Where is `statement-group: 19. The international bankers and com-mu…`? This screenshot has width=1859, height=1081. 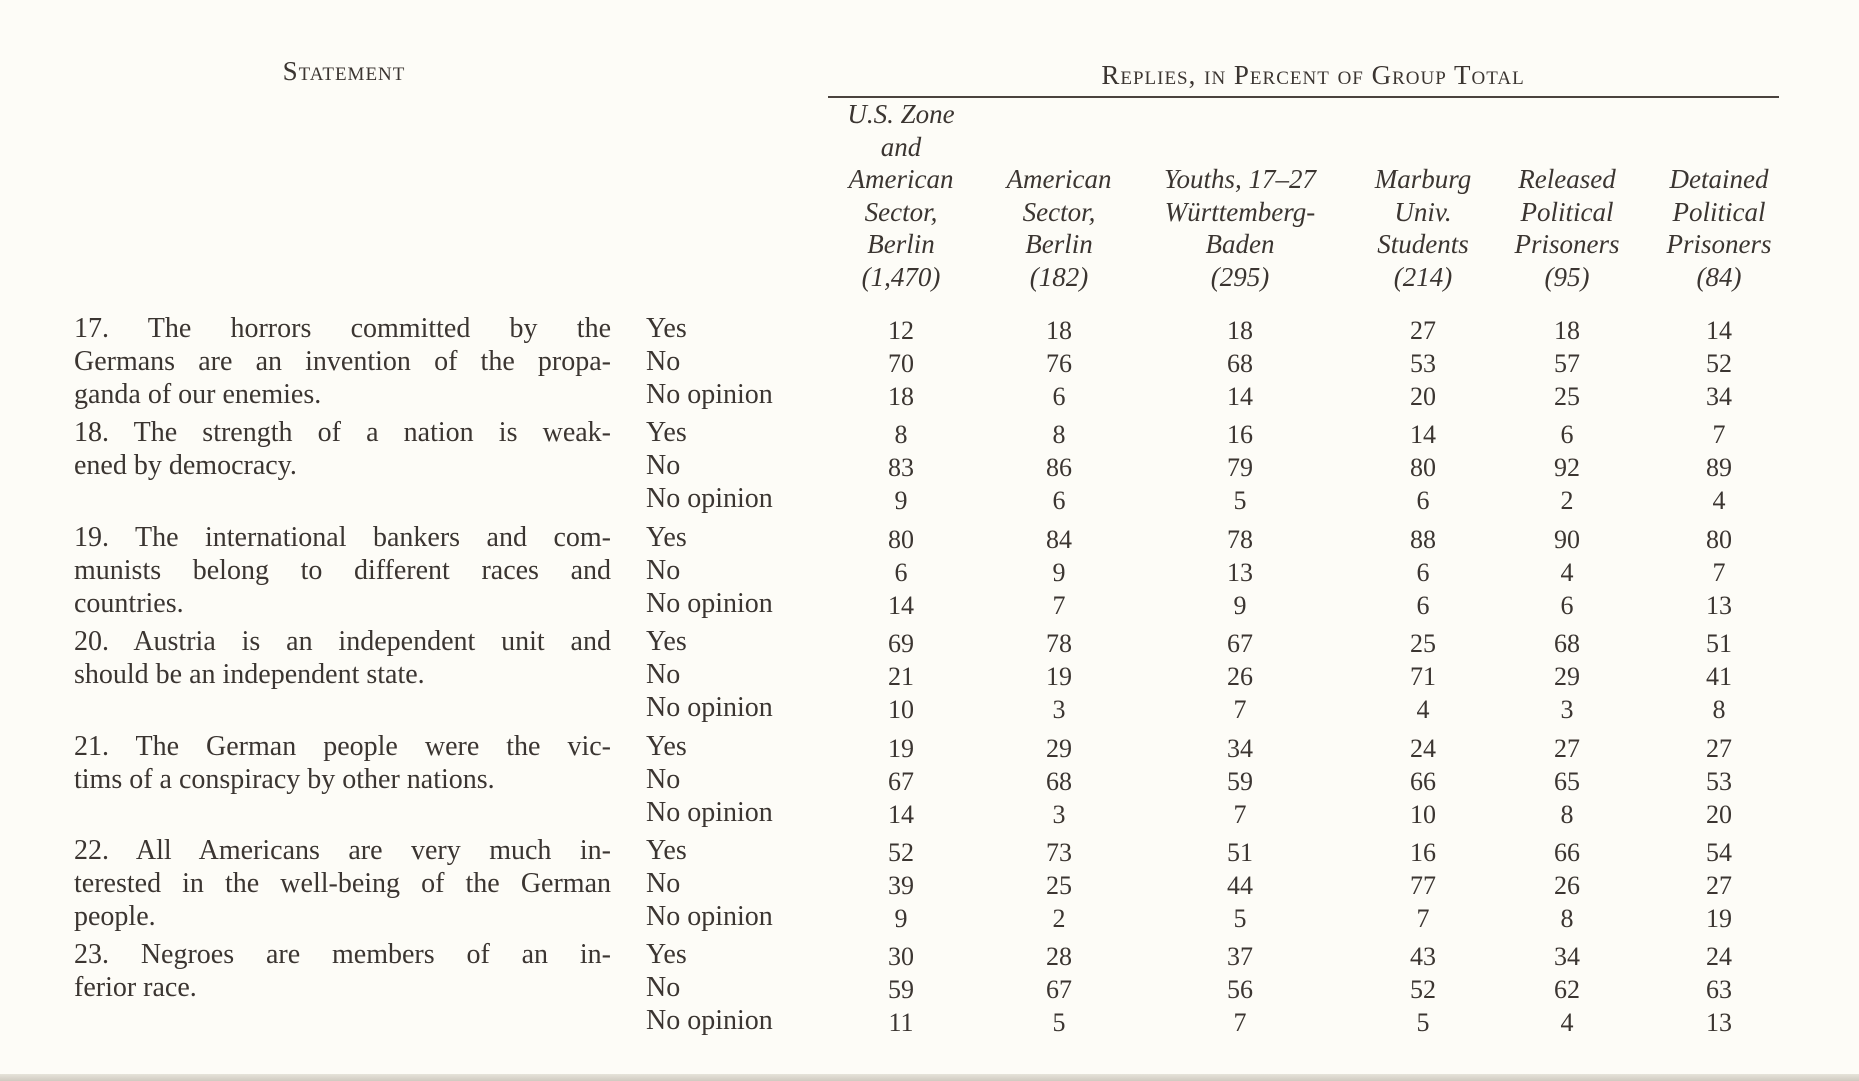 statement-group: 19. The international bankers and com-mu… is located at coordinates (929, 573).